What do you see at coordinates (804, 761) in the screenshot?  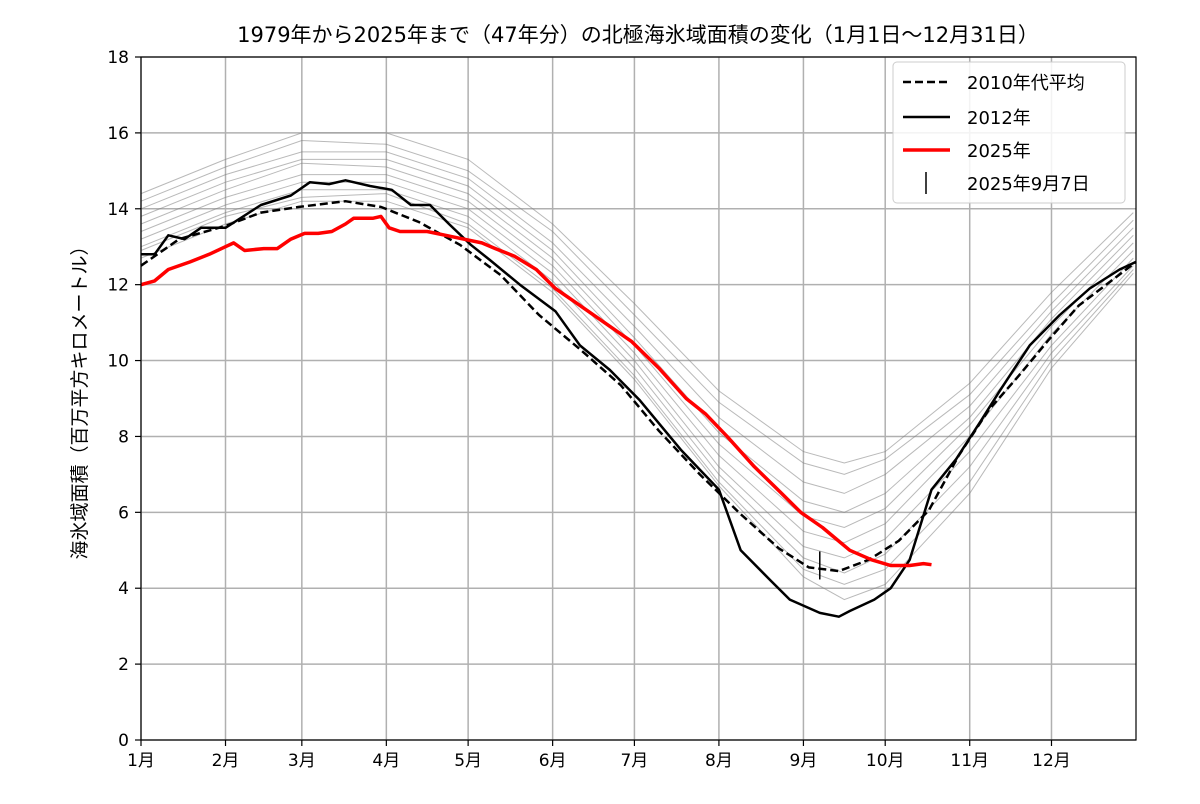 I see `x-tick-label: 9月` at bounding box center [804, 761].